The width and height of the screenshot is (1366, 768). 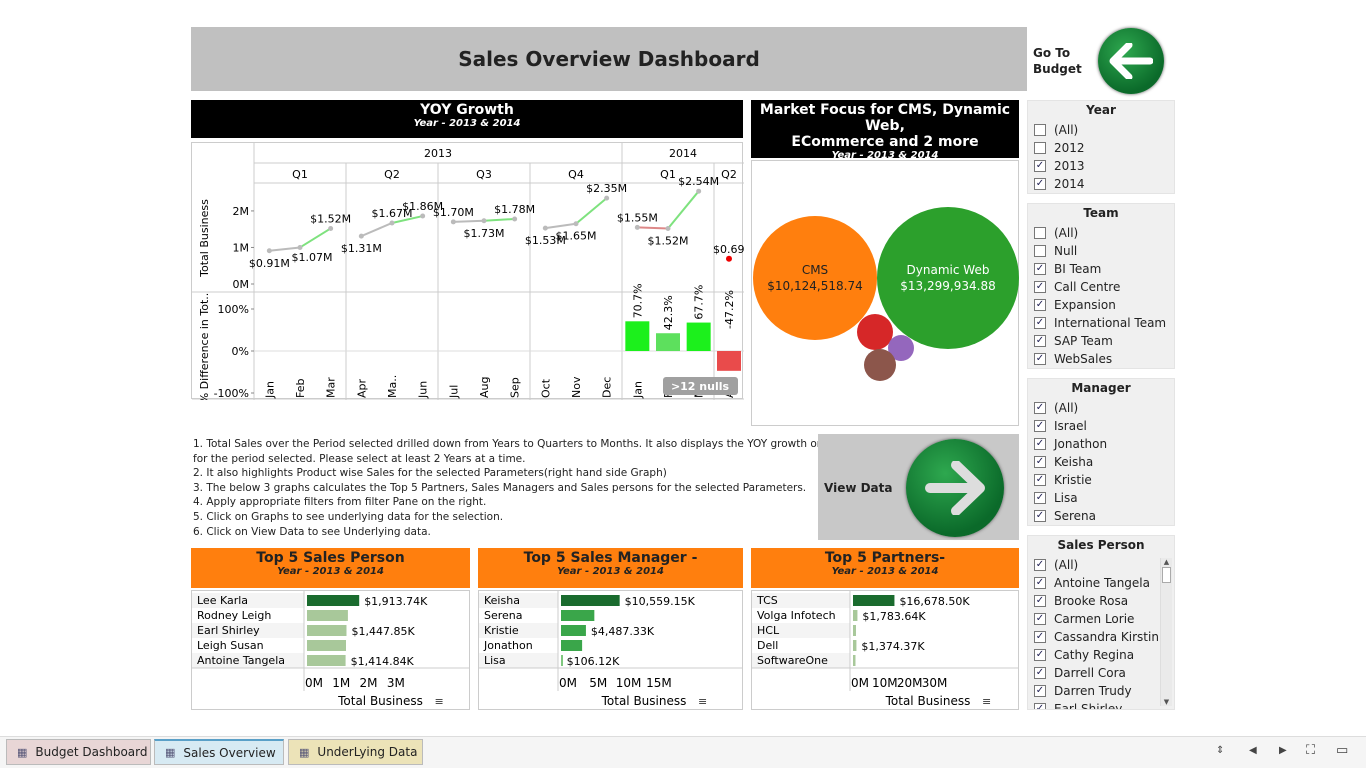 What do you see at coordinates (1101, 233) in the screenshot?
I see `filter-team-item: (All)` at bounding box center [1101, 233].